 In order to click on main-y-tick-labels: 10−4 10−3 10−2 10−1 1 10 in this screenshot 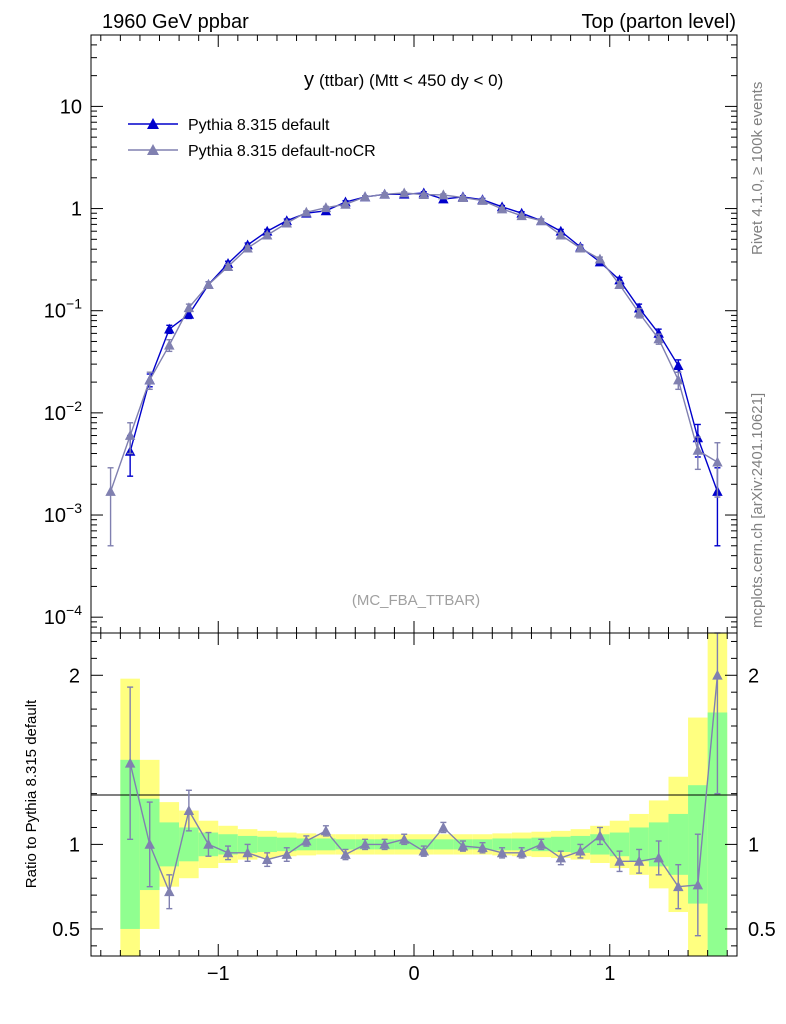, I will do `click(63, 362)`.